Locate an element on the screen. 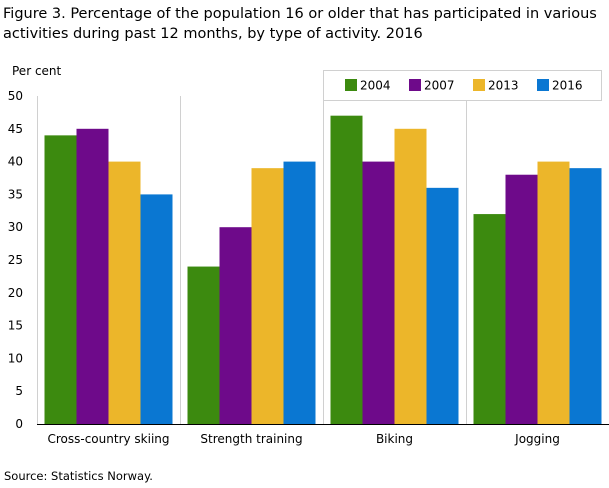  y-tick-label: 0 is located at coordinates (19, 424).